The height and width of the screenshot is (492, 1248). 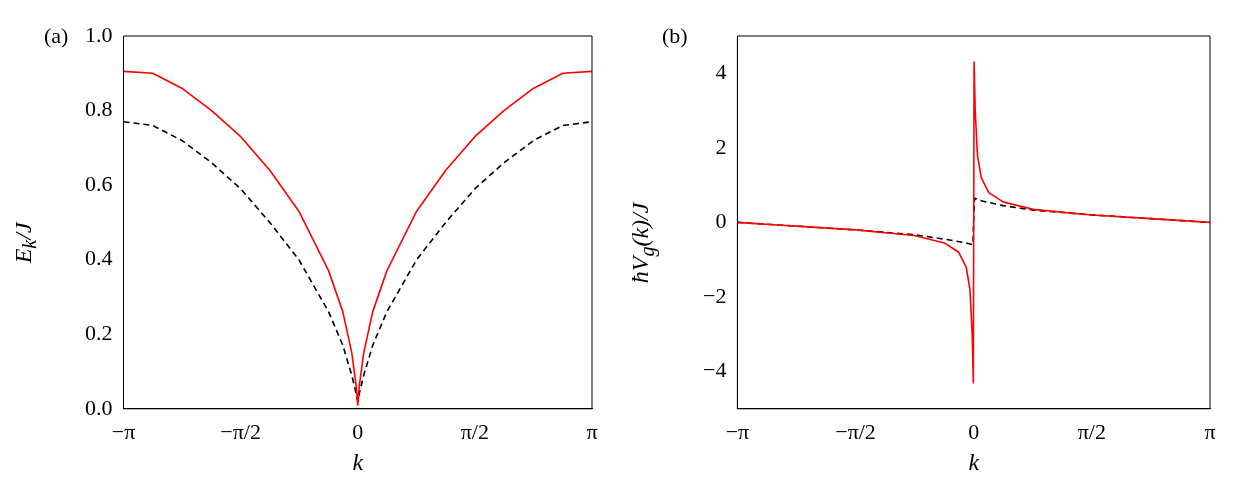 What do you see at coordinates (721, 72) in the screenshot?
I see `y-tick-label: 4` at bounding box center [721, 72].